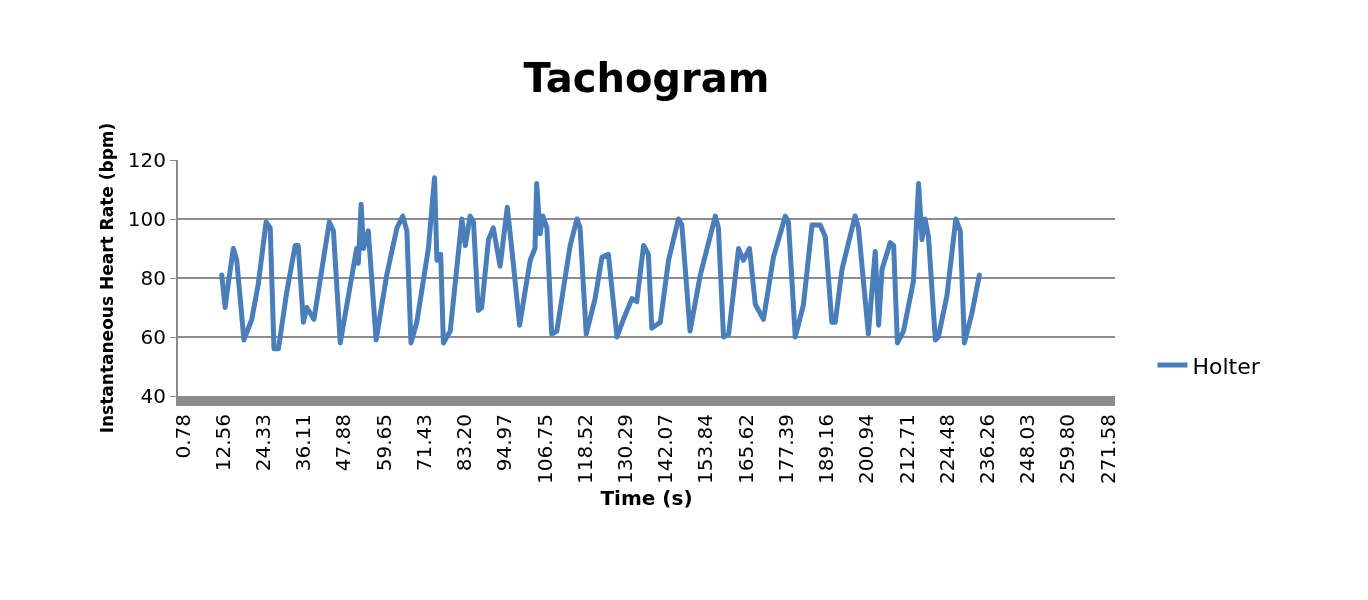 Image resolution: width=1368 pixels, height=600 pixels. I want to click on x-tick-label: 12.56, so click(222, 443).